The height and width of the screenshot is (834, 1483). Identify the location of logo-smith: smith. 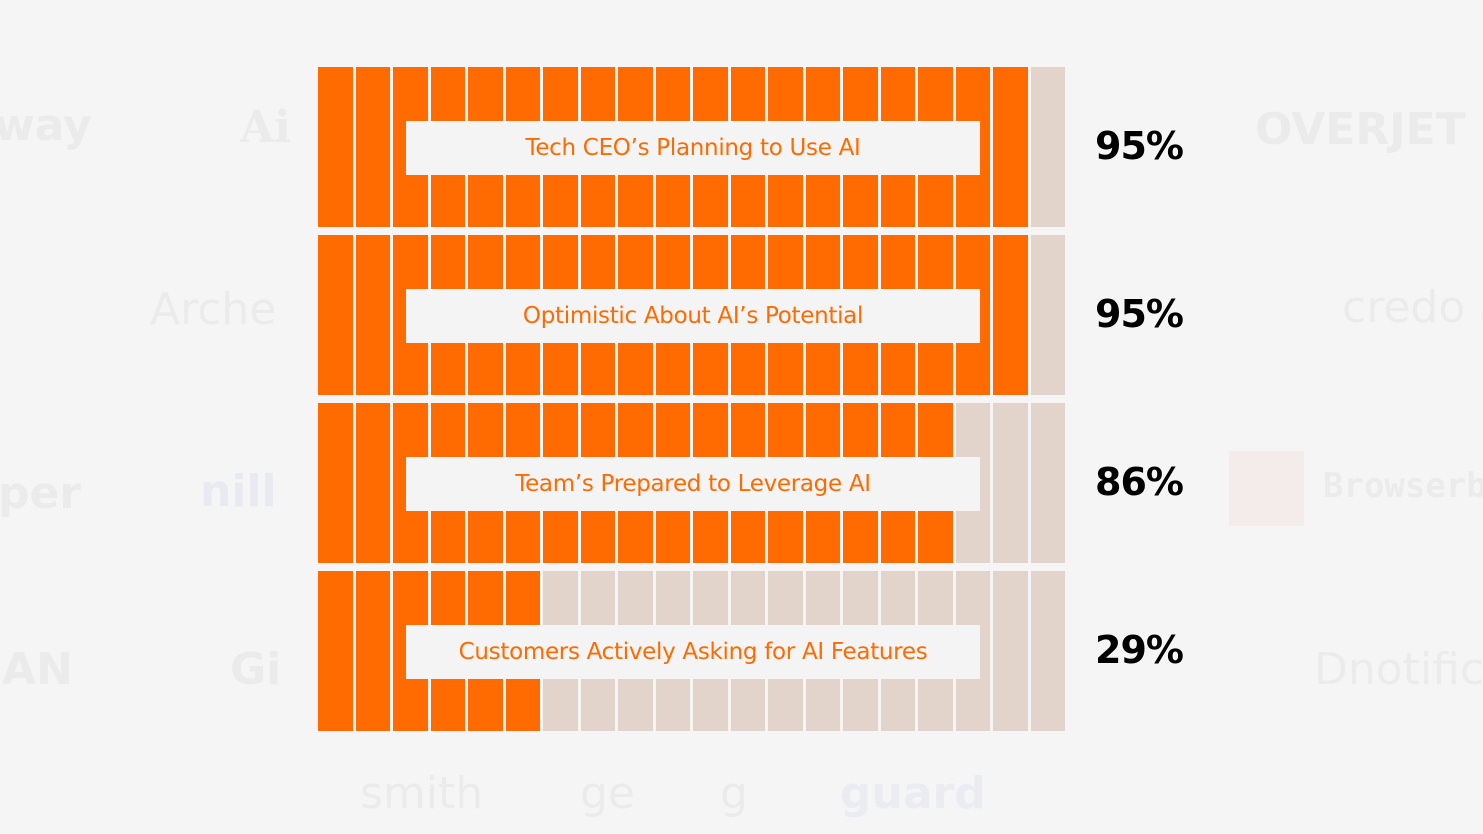
(422, 793).